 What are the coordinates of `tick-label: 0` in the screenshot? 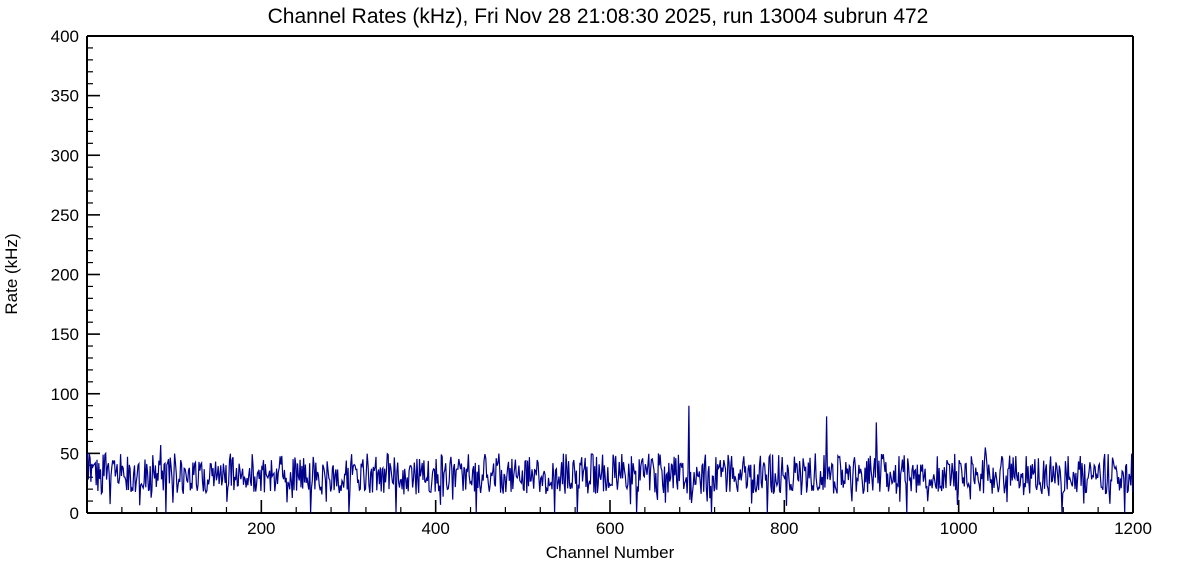 It's located at (74, 513).